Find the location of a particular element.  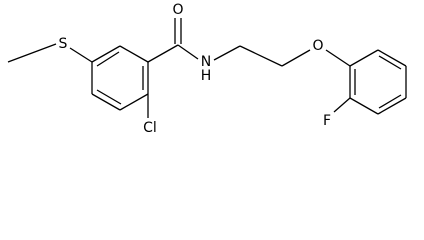

atom-label: H is located at coordinates (206, 76).